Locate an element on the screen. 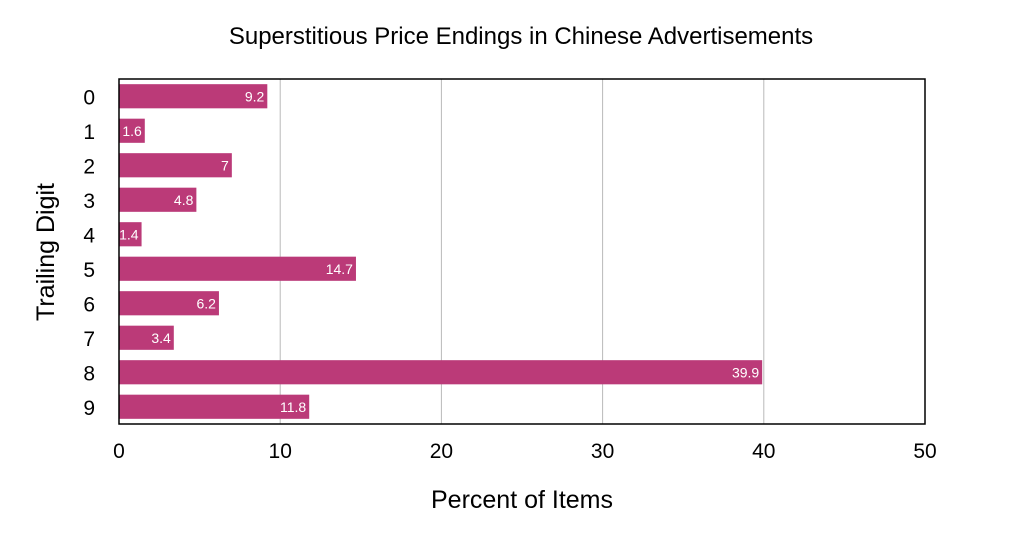 The height and width of the screenshot is (538, 1024). x-axis-label: Percent of Items is located at coordinates (522, 500).